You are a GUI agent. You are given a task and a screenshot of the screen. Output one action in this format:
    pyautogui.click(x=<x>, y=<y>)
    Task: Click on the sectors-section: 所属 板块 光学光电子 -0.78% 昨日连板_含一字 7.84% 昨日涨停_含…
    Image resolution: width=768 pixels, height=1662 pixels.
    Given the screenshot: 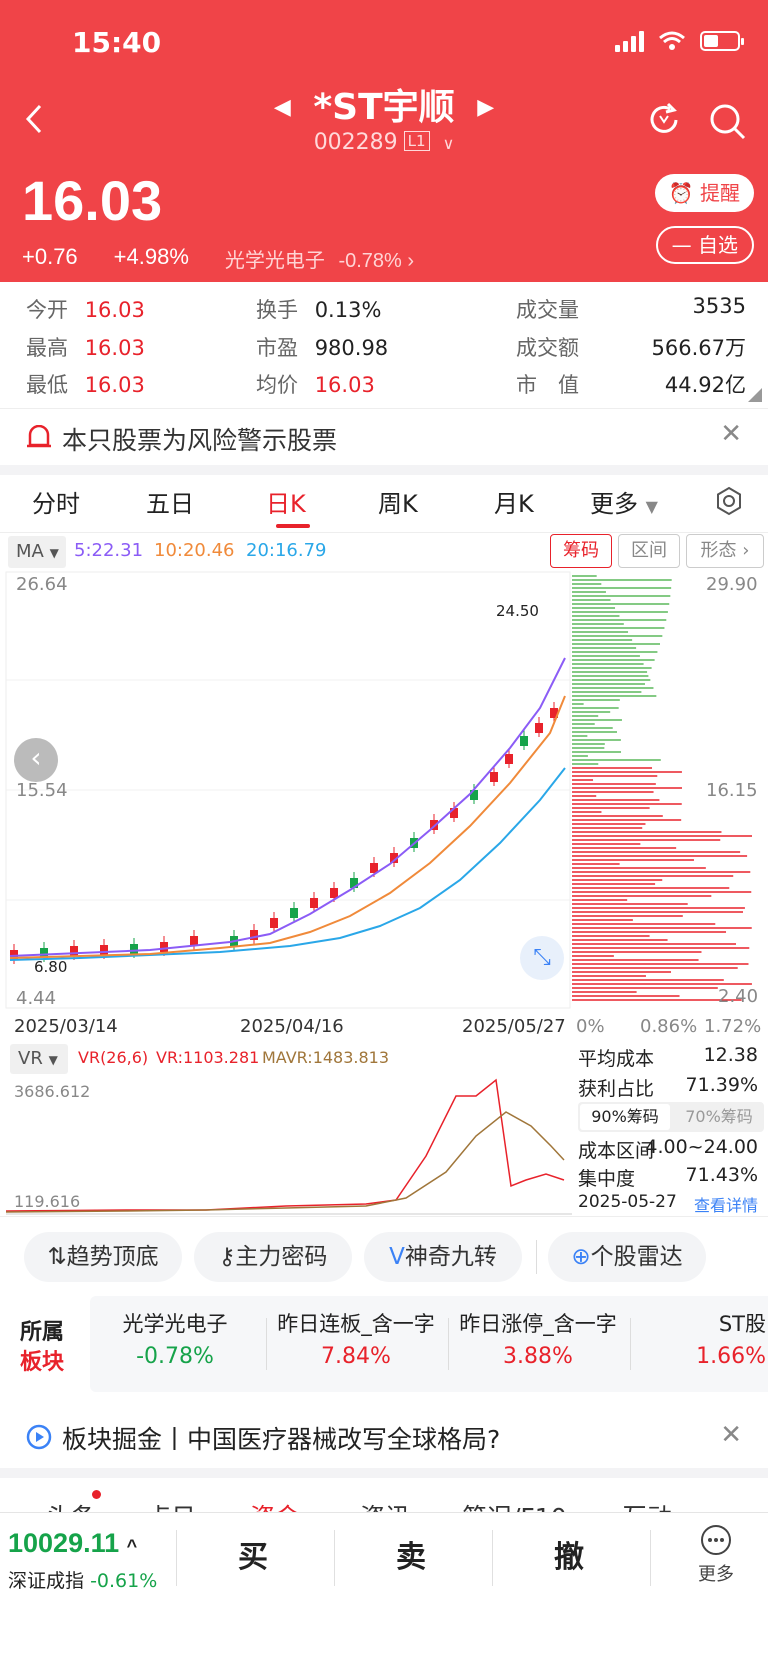 What is the action you would take?
    pyautogui.click(x=384, y=1344)
    